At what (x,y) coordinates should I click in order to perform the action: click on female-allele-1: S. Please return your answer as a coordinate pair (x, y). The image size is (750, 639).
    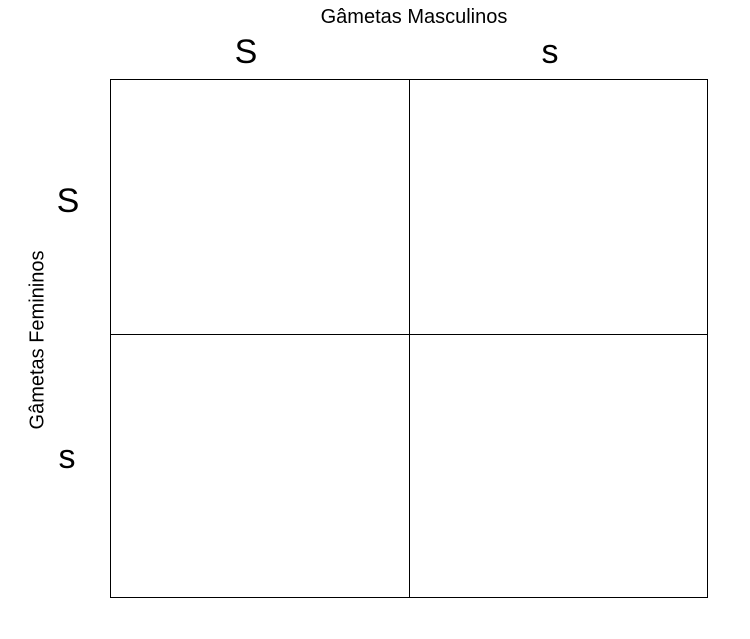
    Looking at the image, I should click on (68, 201).